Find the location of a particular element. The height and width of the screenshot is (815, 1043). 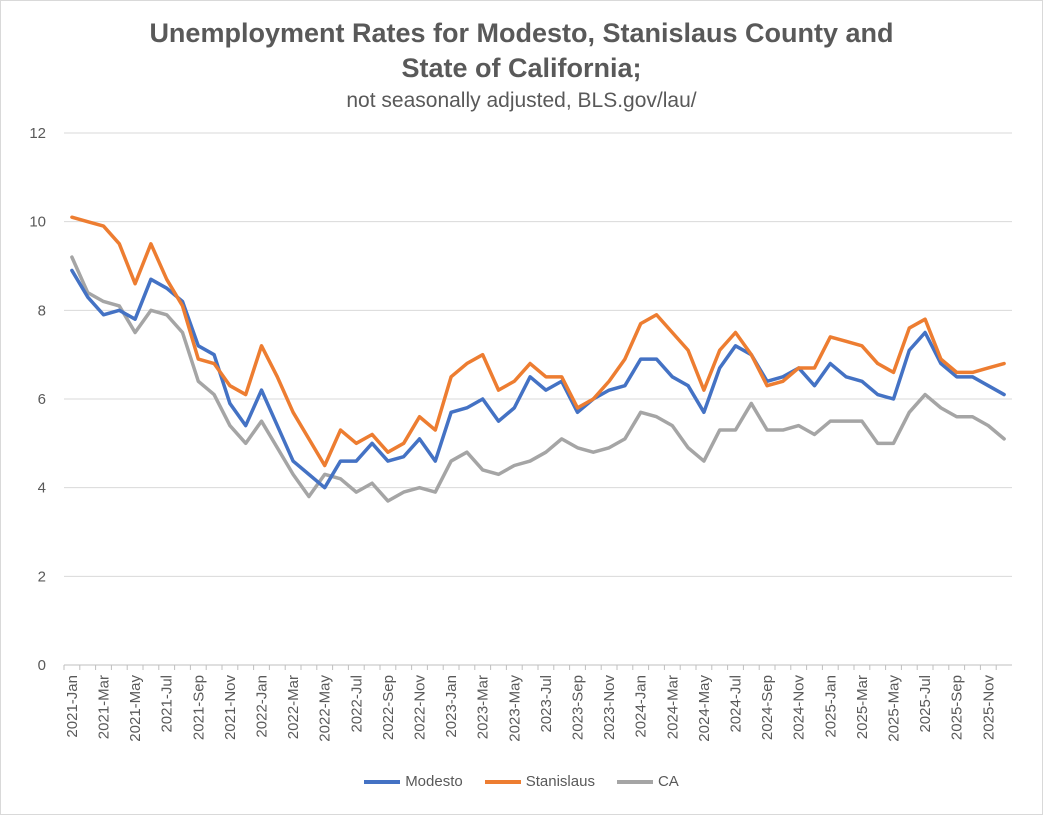

legend-swatch-ca is located at coordinates (634, 781).